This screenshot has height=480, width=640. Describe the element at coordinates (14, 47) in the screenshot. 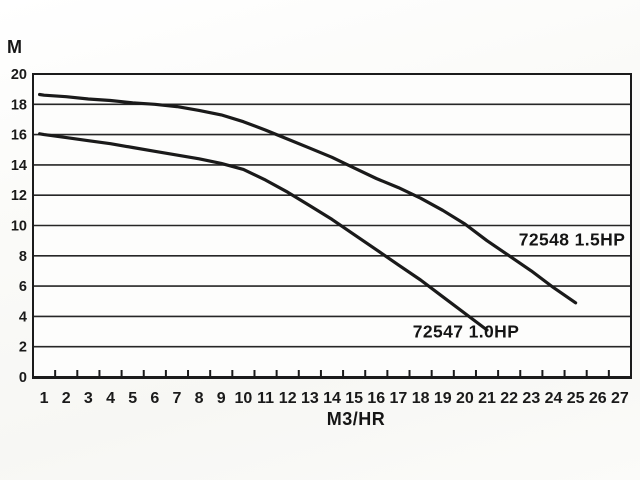

I see `y-axis-title: M` at that location.